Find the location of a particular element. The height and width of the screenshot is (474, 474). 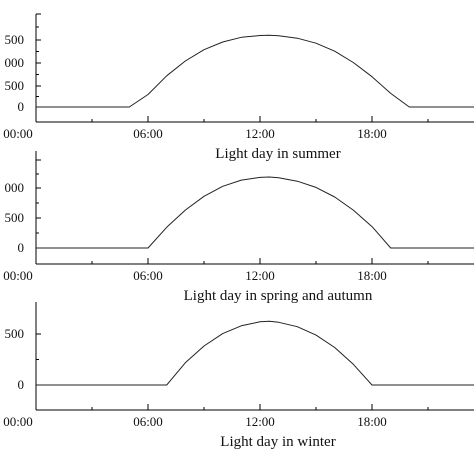

x-axis-label: Light day in winter is located at coordinates (277, 442).